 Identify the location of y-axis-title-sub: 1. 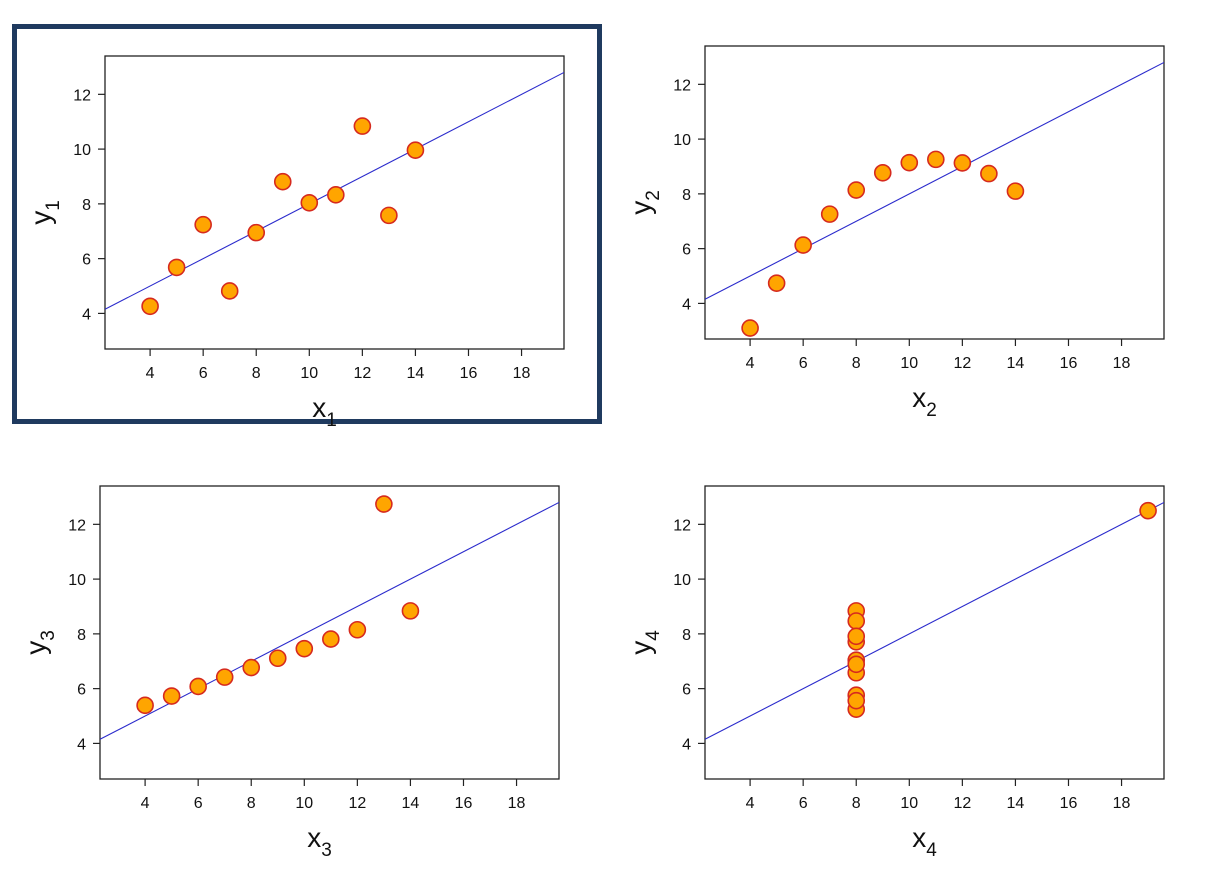
(53, 205).